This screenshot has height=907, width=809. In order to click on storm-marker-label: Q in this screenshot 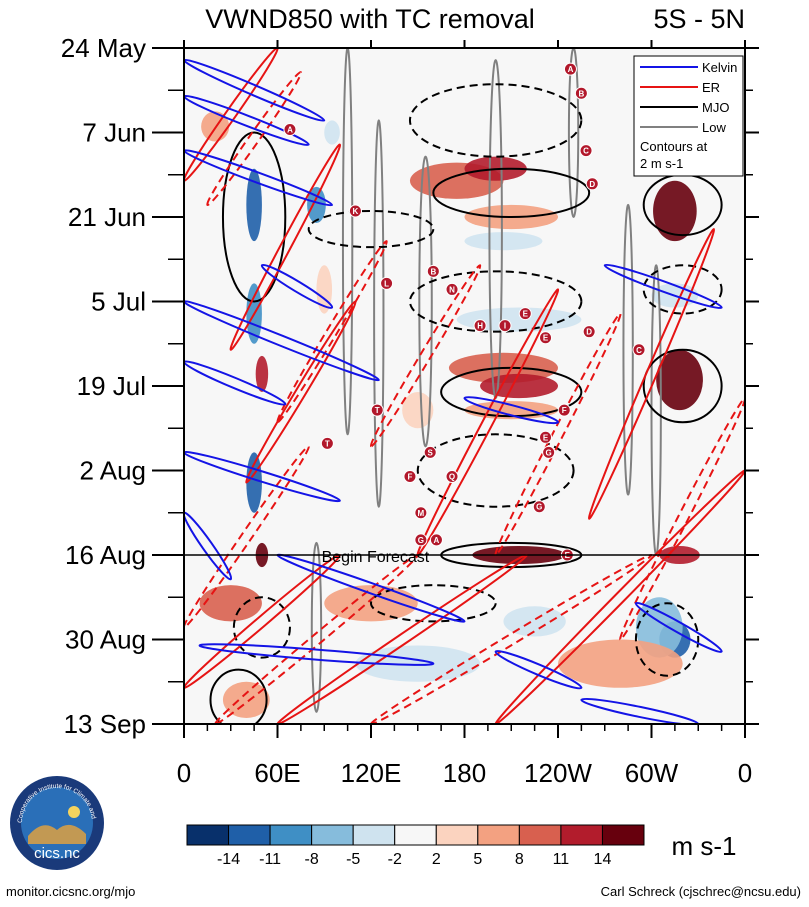, I will do `click(452, 477)`.